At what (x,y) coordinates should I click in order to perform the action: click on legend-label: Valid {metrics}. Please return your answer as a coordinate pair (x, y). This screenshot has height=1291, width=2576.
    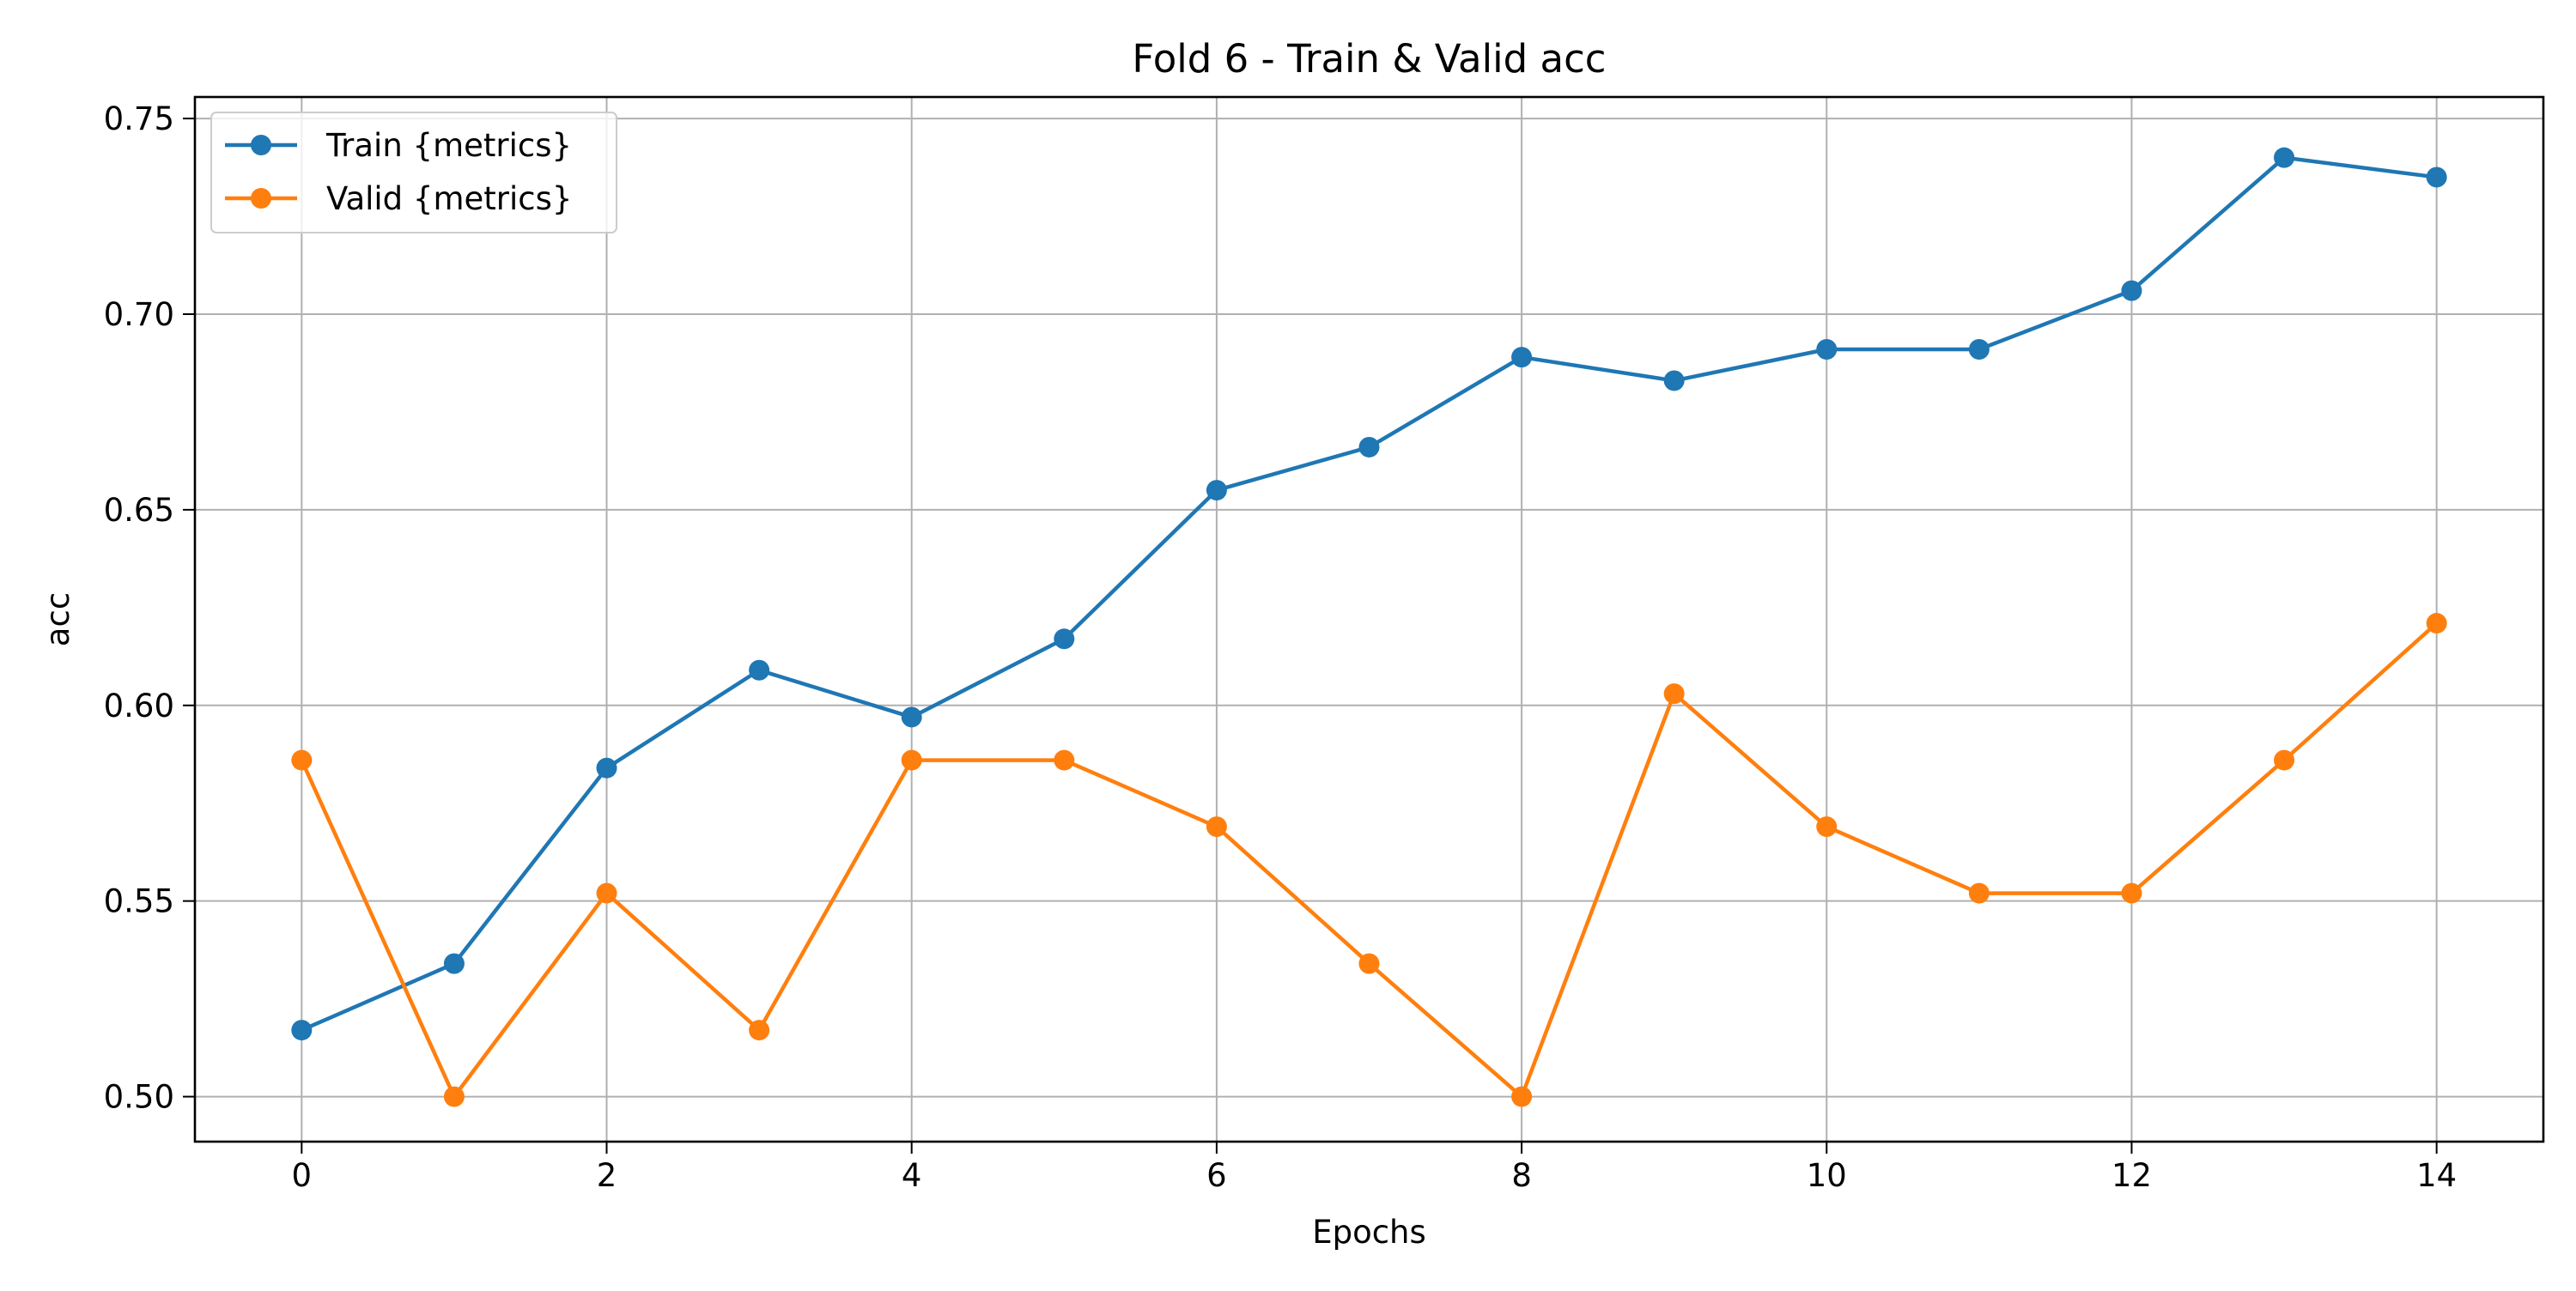
    Looking at the image, I should click on (449, 199).